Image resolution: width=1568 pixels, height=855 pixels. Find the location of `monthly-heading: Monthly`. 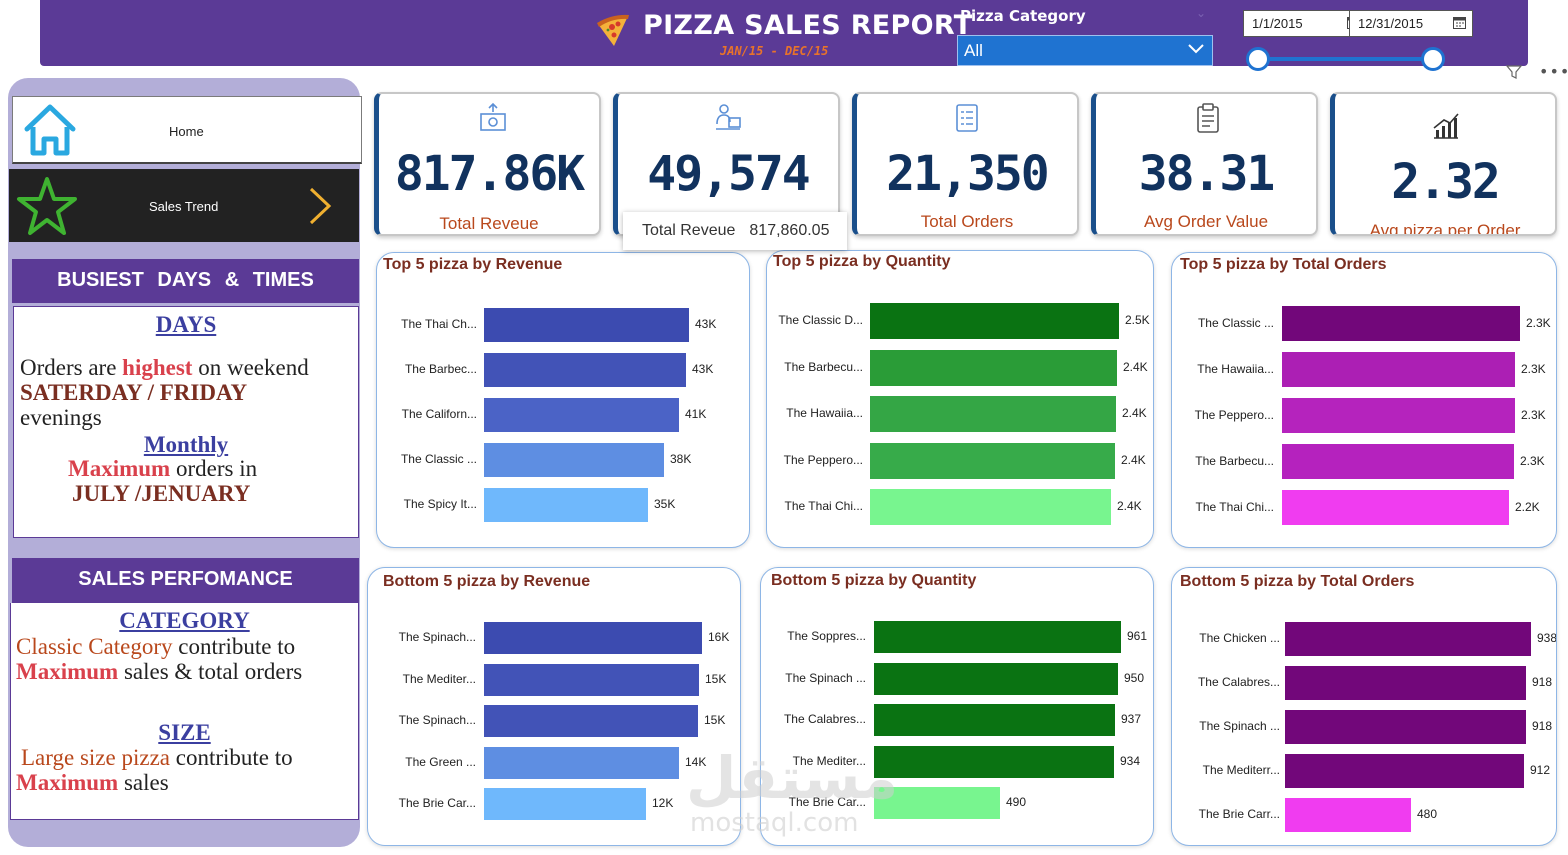

monthly-heading: Monthly is located at coordinates (186, 444).